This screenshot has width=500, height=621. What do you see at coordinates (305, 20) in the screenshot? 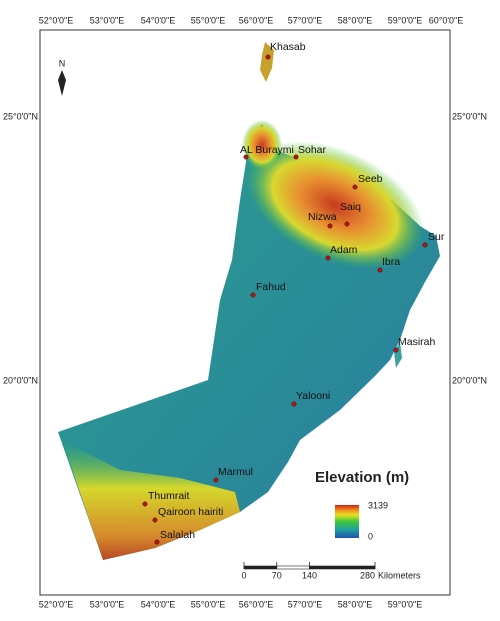
I see `top-lon-label: 57°0'0"E` at bounding box center [305, 20].